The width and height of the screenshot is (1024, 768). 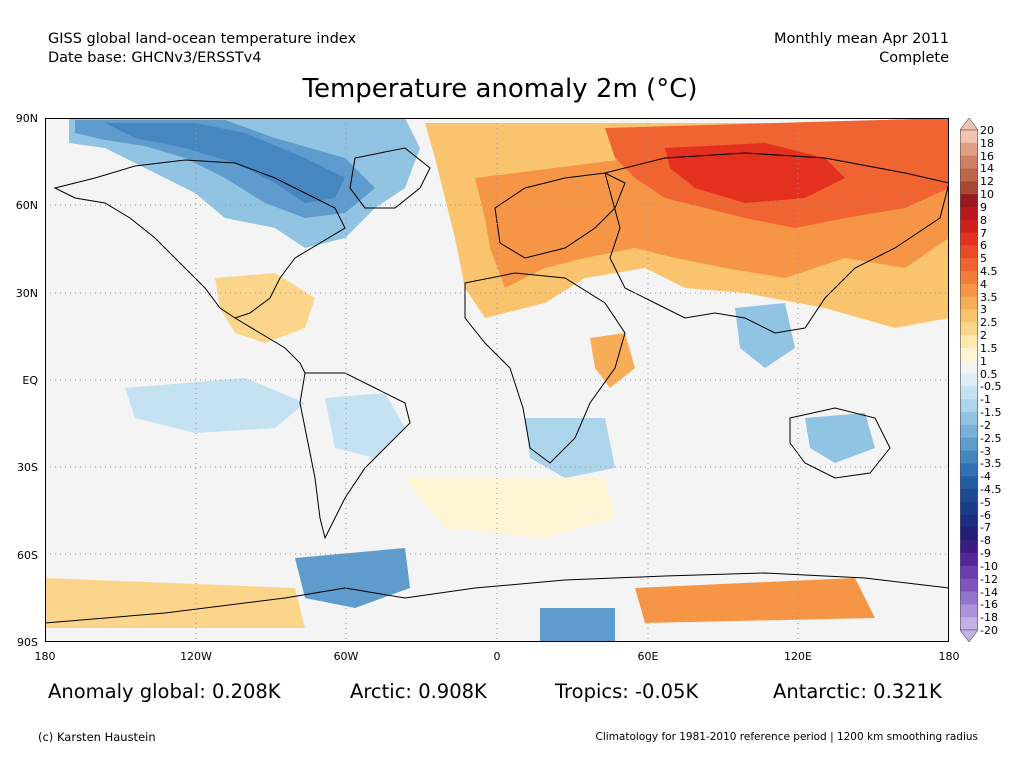 I want to click on coast-north-america, so click(x=199, y=239).